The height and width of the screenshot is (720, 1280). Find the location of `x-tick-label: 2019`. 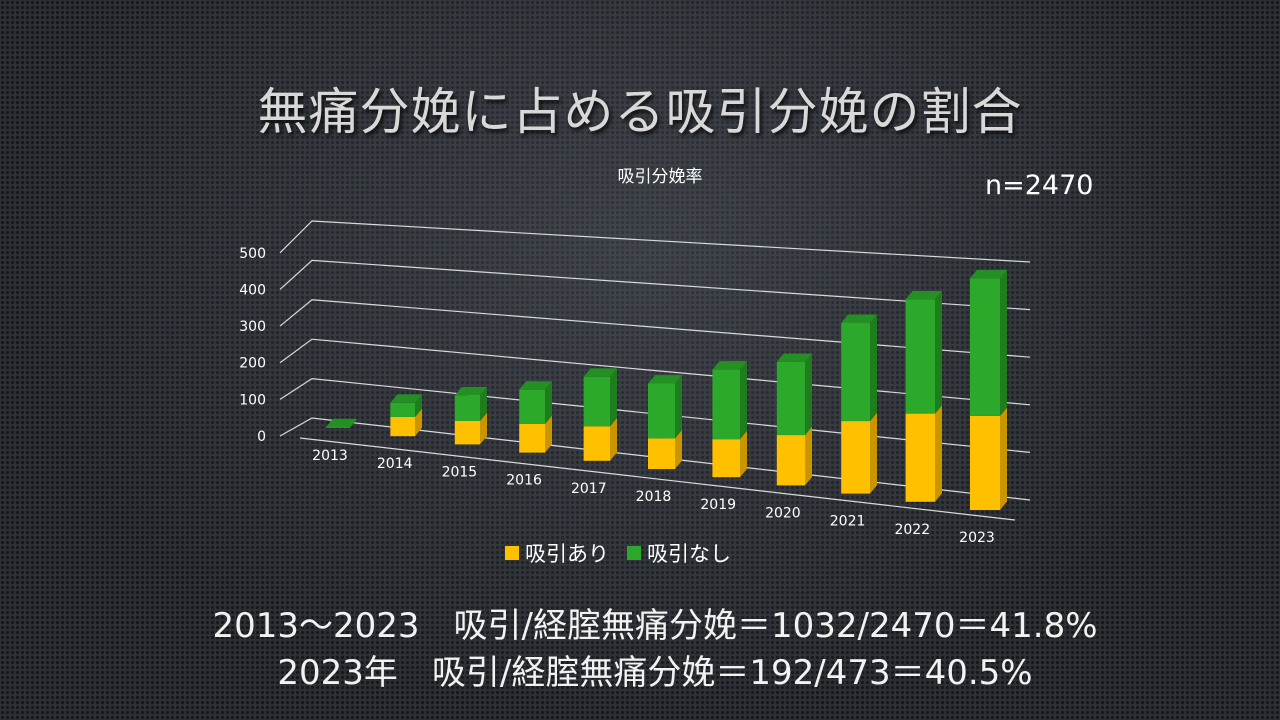

x-tick-label: 2019 is located at coordinates (718, 505).